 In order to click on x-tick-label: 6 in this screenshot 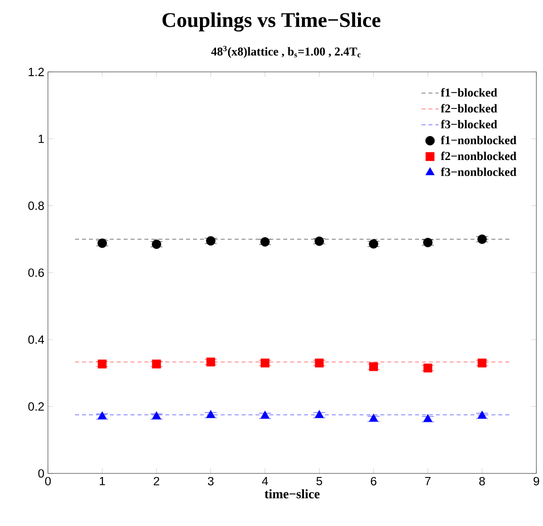, I will do `click(373, 481)`.